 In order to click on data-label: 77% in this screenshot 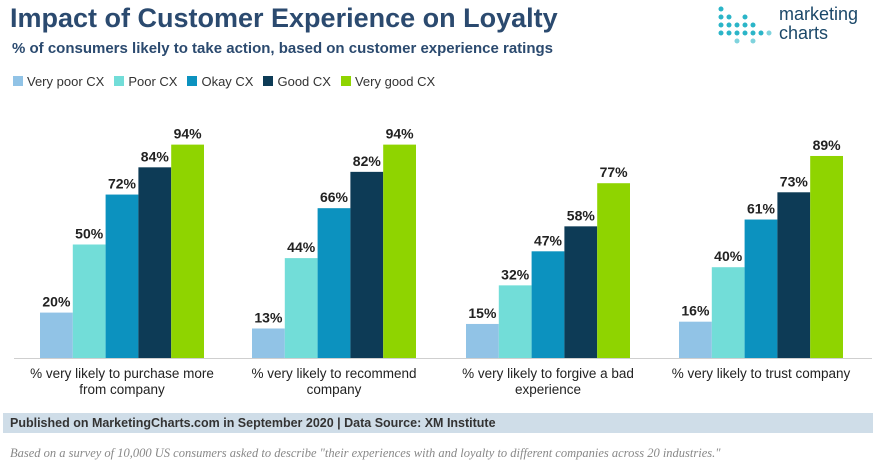, I will do `click(614, 172)`.